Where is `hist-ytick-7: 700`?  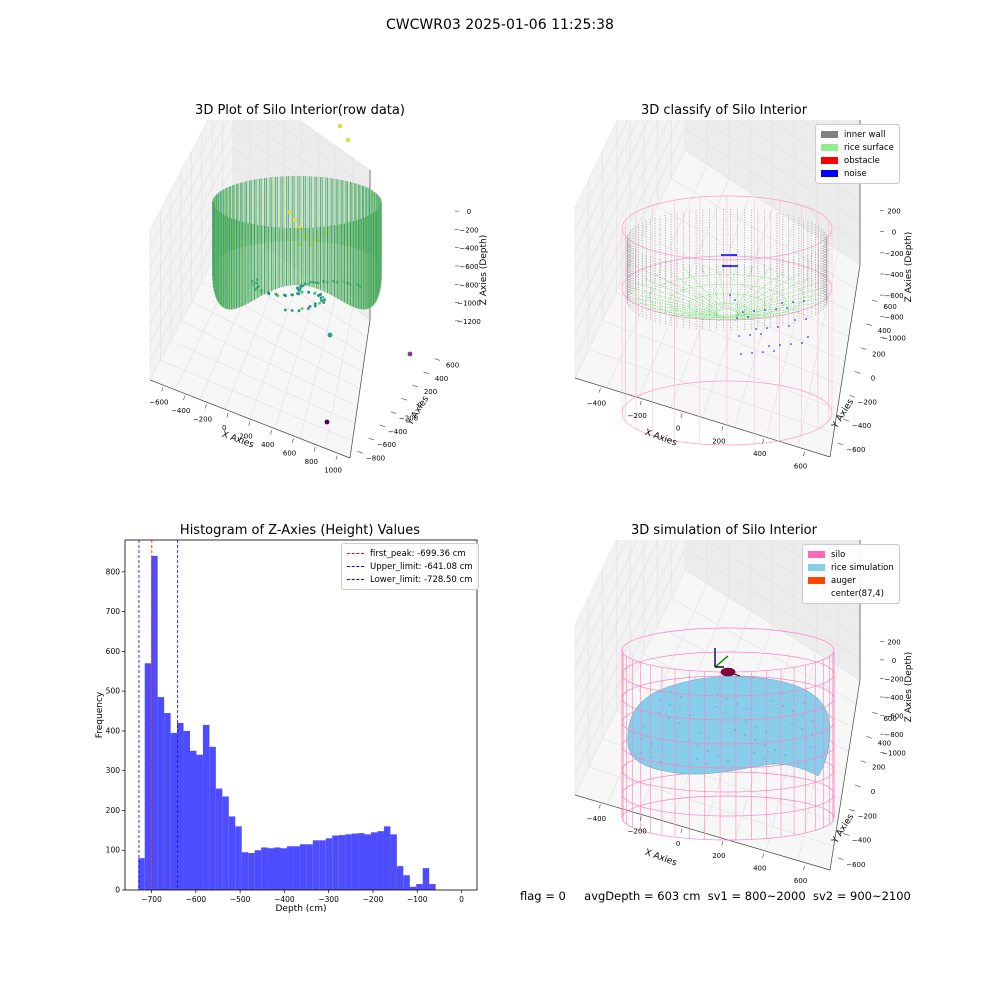
hist-ytick-7: 700 is located at coordinates (113, 611).